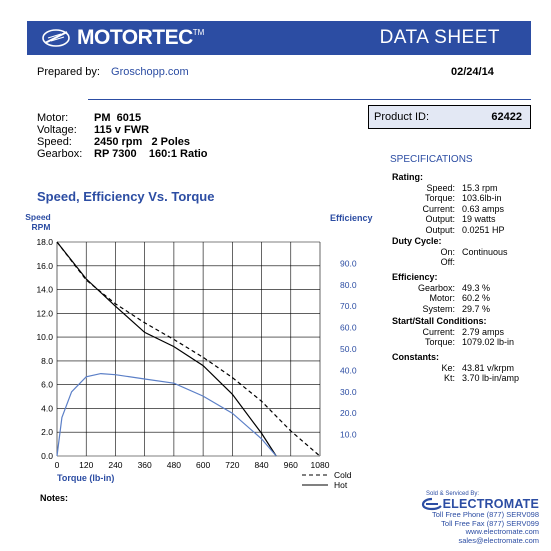 The width and height of the screenshot is (551, 551). I want to click on y-right-tick-label: 40.0, so click(348, 370).